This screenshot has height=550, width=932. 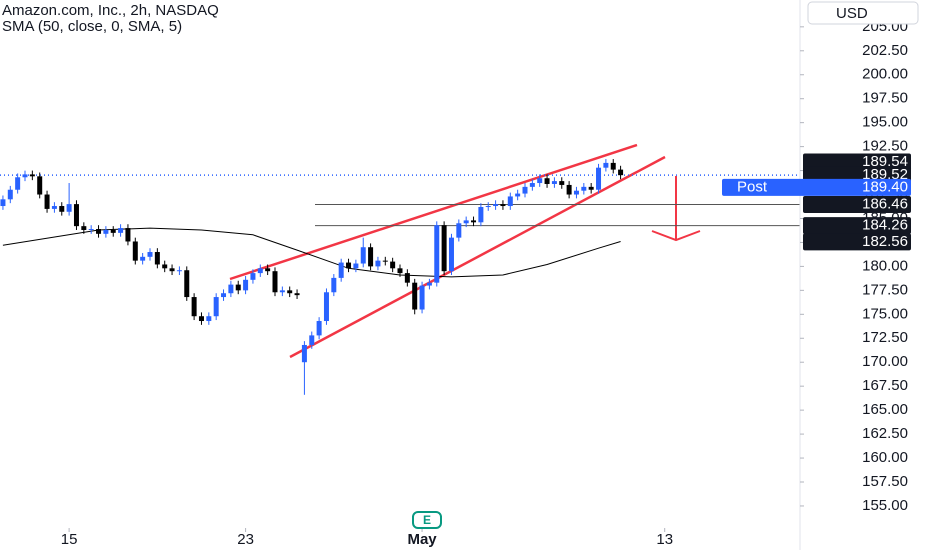 What do you see at coordinates (885, 161) in the screenshot?
I see `price-tag: 189.54` at bounding box center [885, 161].